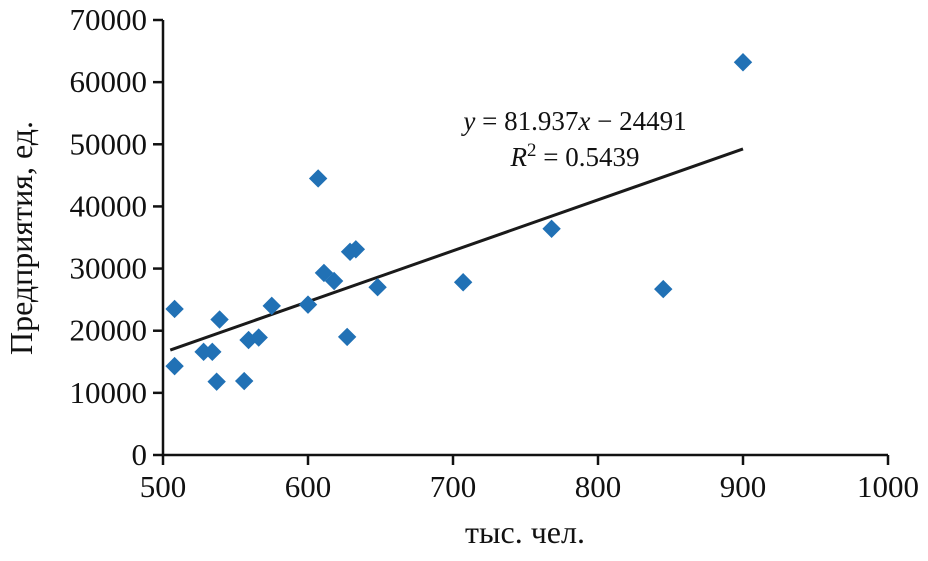  Describe the element at coordinates (109, 205) in the screenshot. I see `y-tick-label: 40000` at that location.